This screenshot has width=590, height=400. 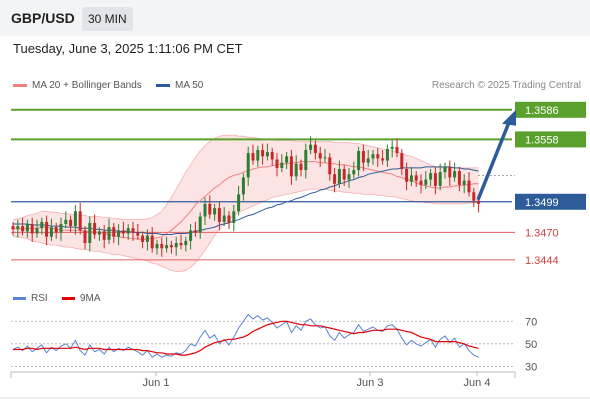 I want to click on rsi-ma9-line, so click(x=246, y=338).